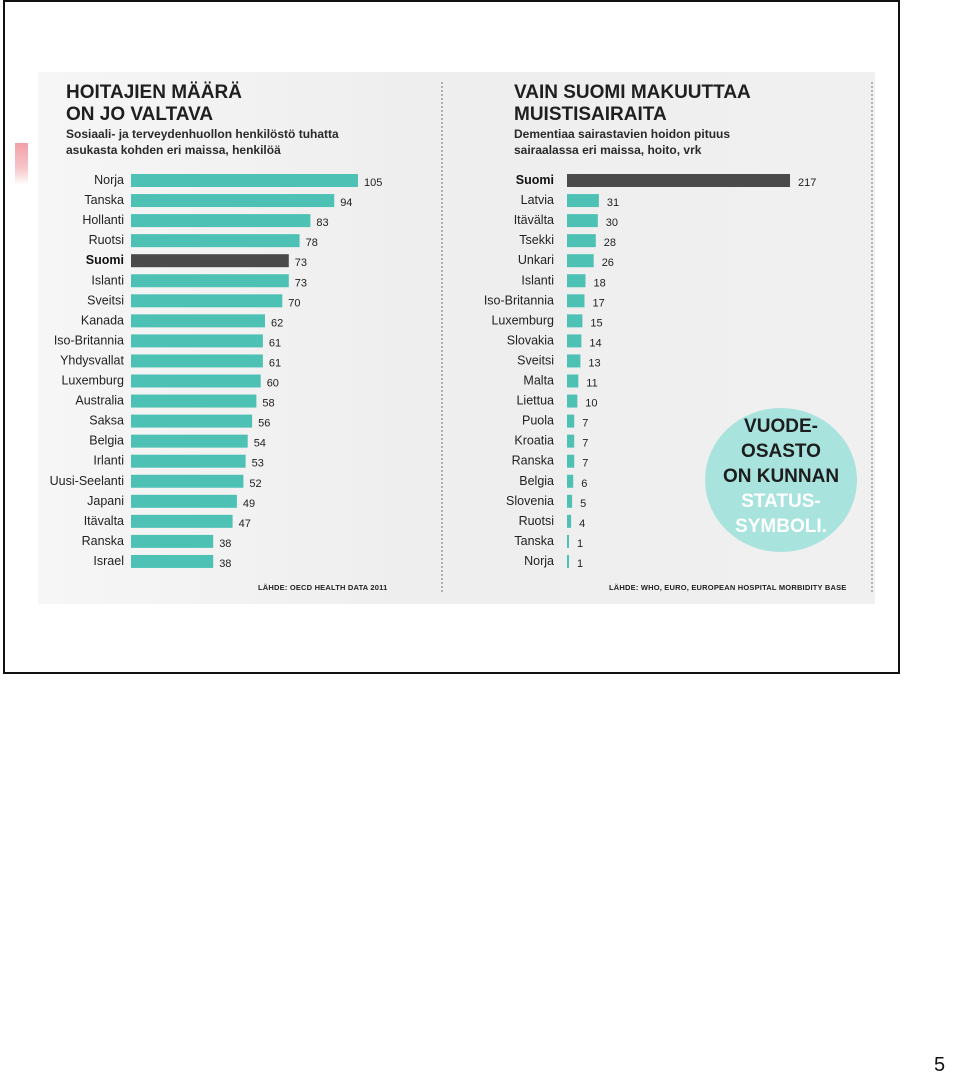 Image resolution: width=960 pixels, height=1078 pixels. Describe the element at coordinates (536, 521) in the screenshot. I see `category-label-1-17: Ruotsi` at that location.